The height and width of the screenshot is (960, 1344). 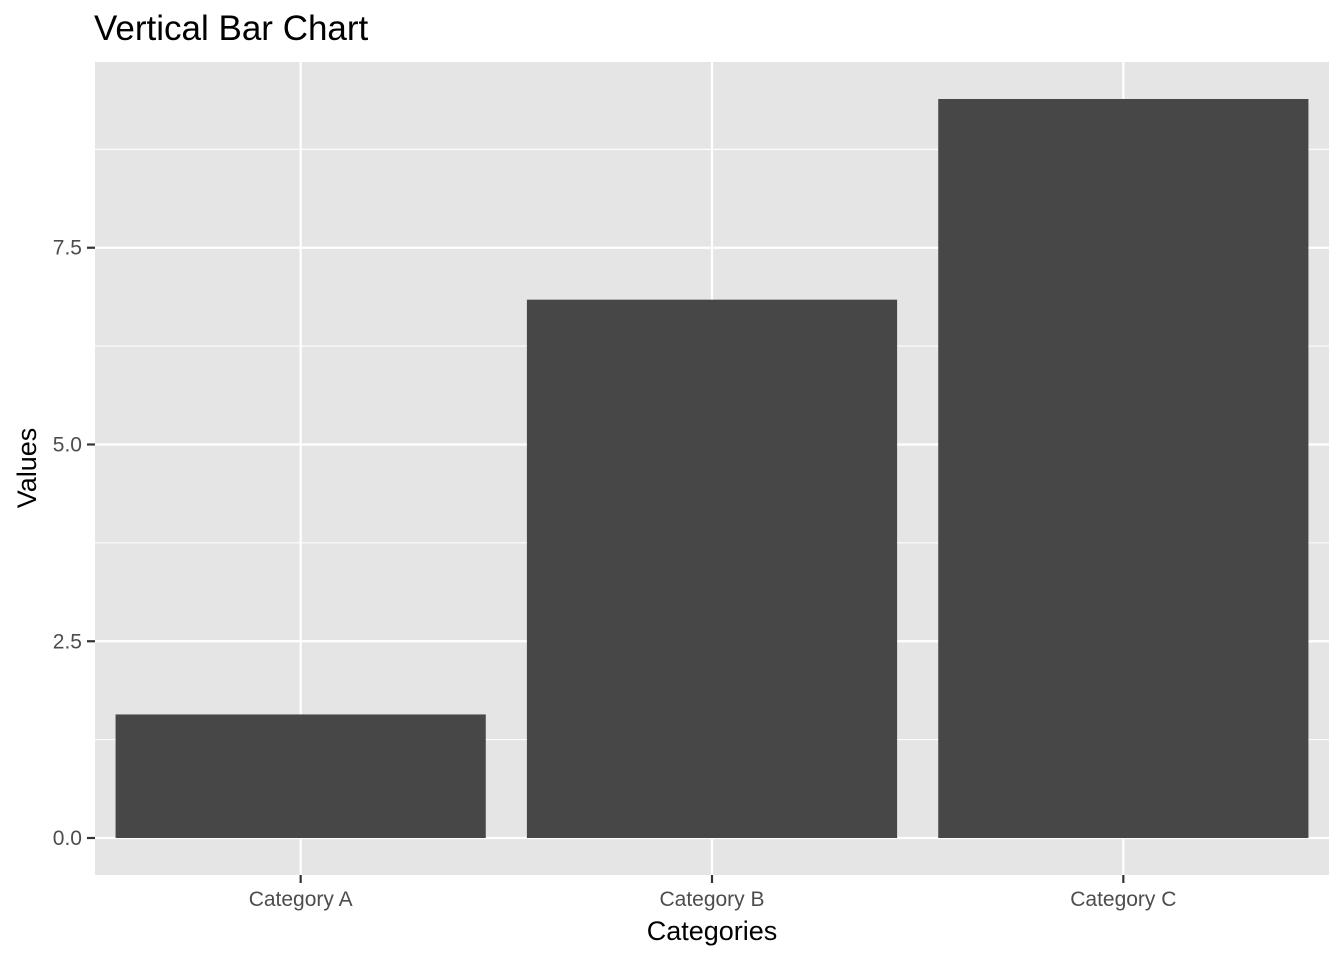 What do you see at coordinates (67, 838) in the screenshot?
I see `y-tick-label: 0.0` at bounding box center [67, 838].